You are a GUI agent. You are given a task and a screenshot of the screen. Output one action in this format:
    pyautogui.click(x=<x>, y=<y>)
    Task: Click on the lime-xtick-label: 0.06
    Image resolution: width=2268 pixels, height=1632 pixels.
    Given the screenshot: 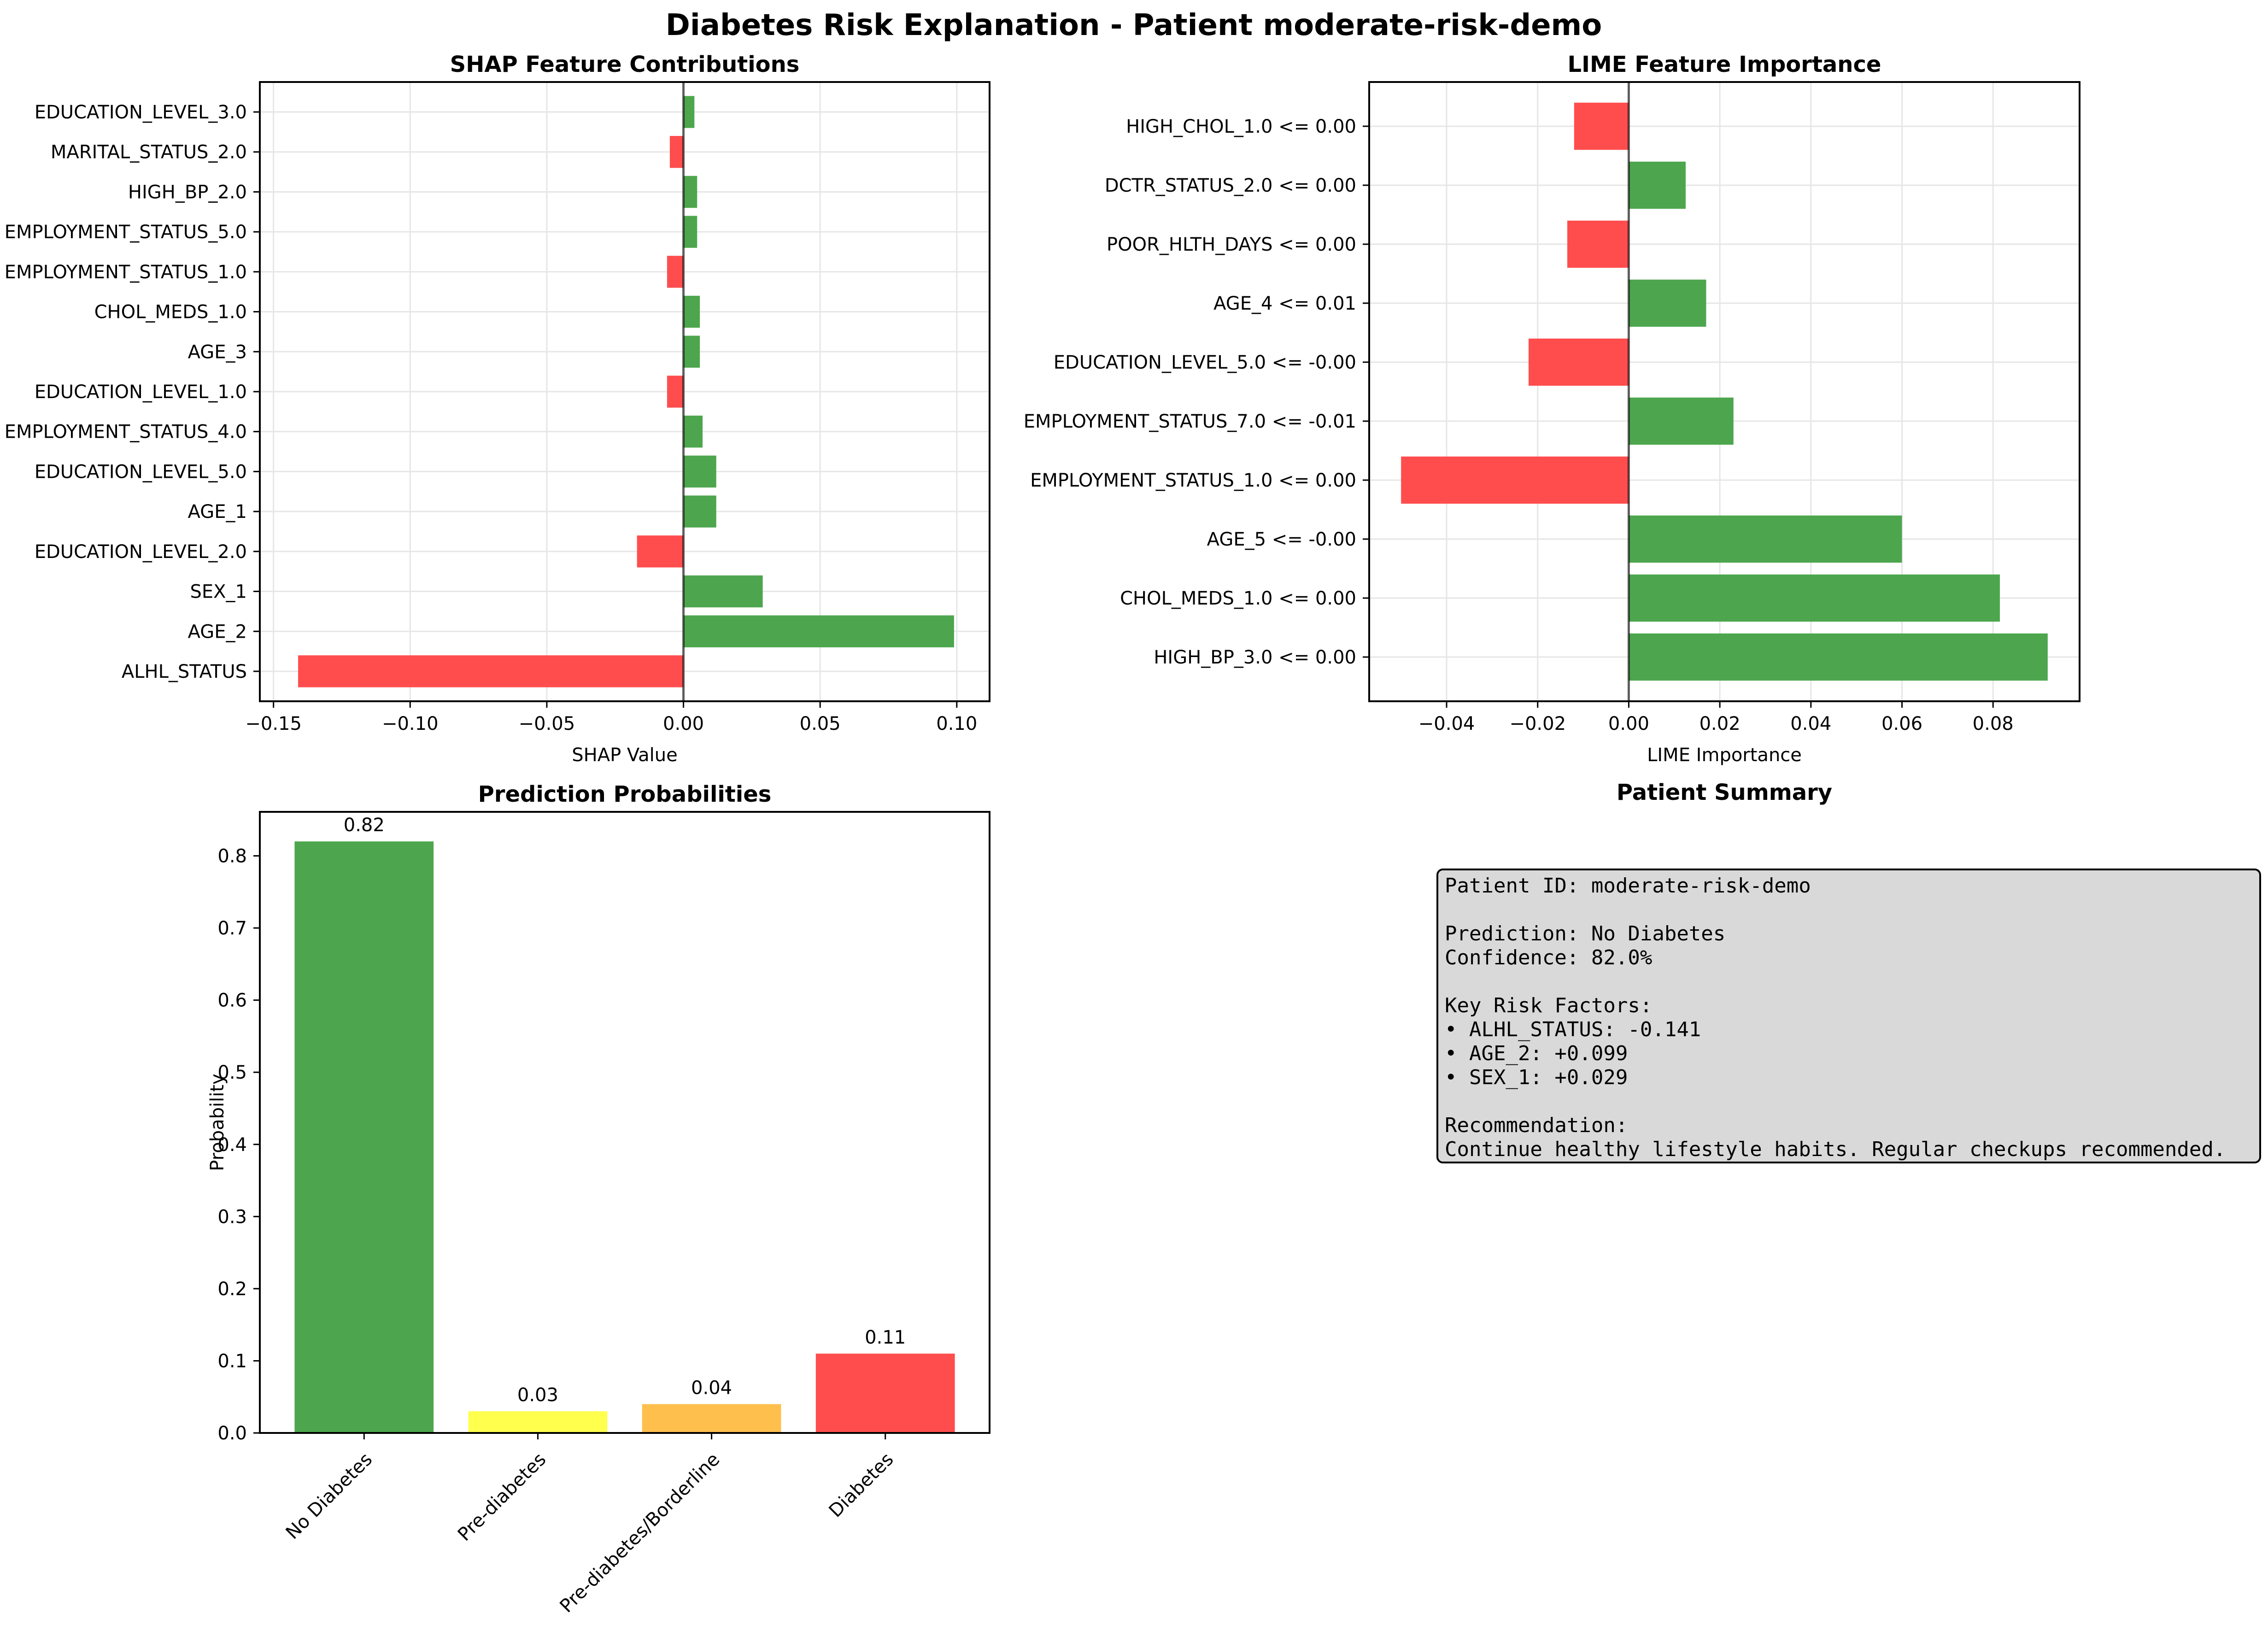 What is the action you would take?
    pyautogui.click(x=1901, y=723)
    